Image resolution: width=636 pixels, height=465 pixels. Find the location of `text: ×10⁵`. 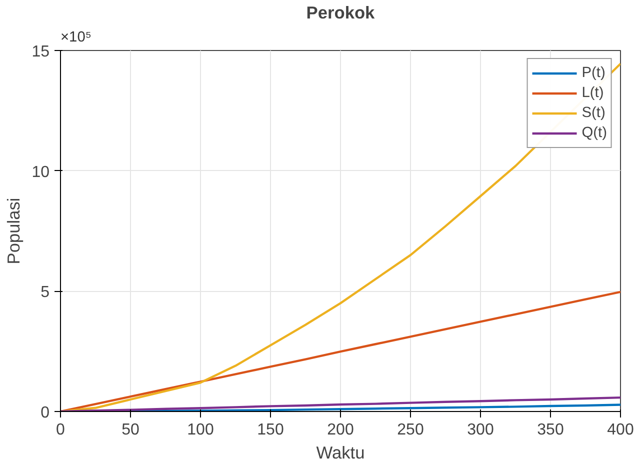

text: ×10⁵ is located at coordinates (76, 38).